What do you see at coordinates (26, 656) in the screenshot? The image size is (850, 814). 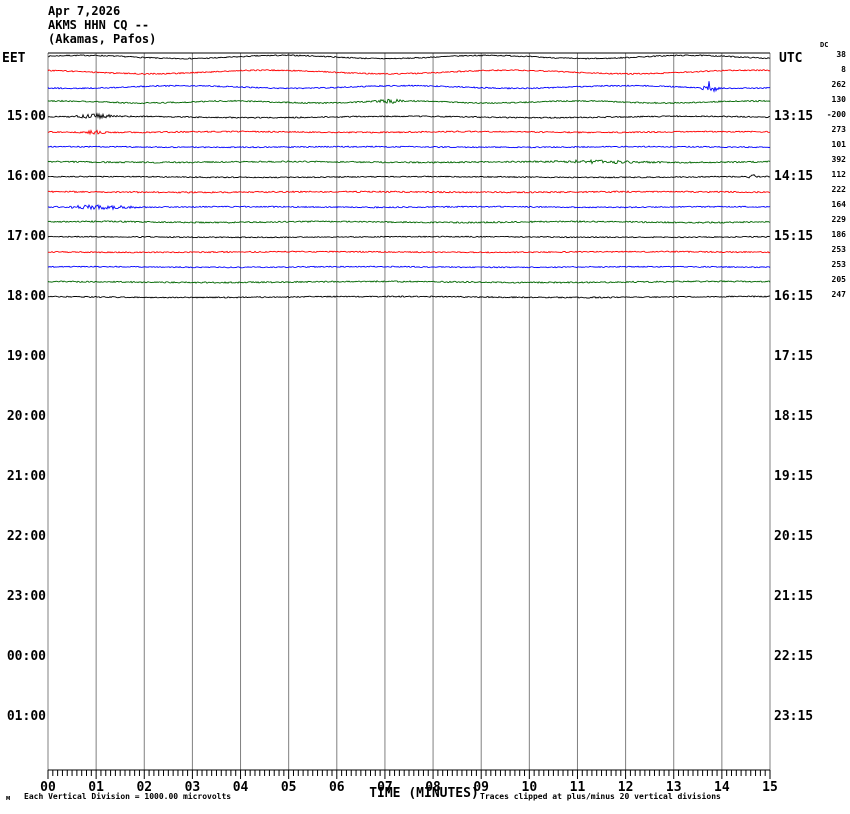 I see `eet-hour-label-0000: 00:00` at bounding box center [26, 656].